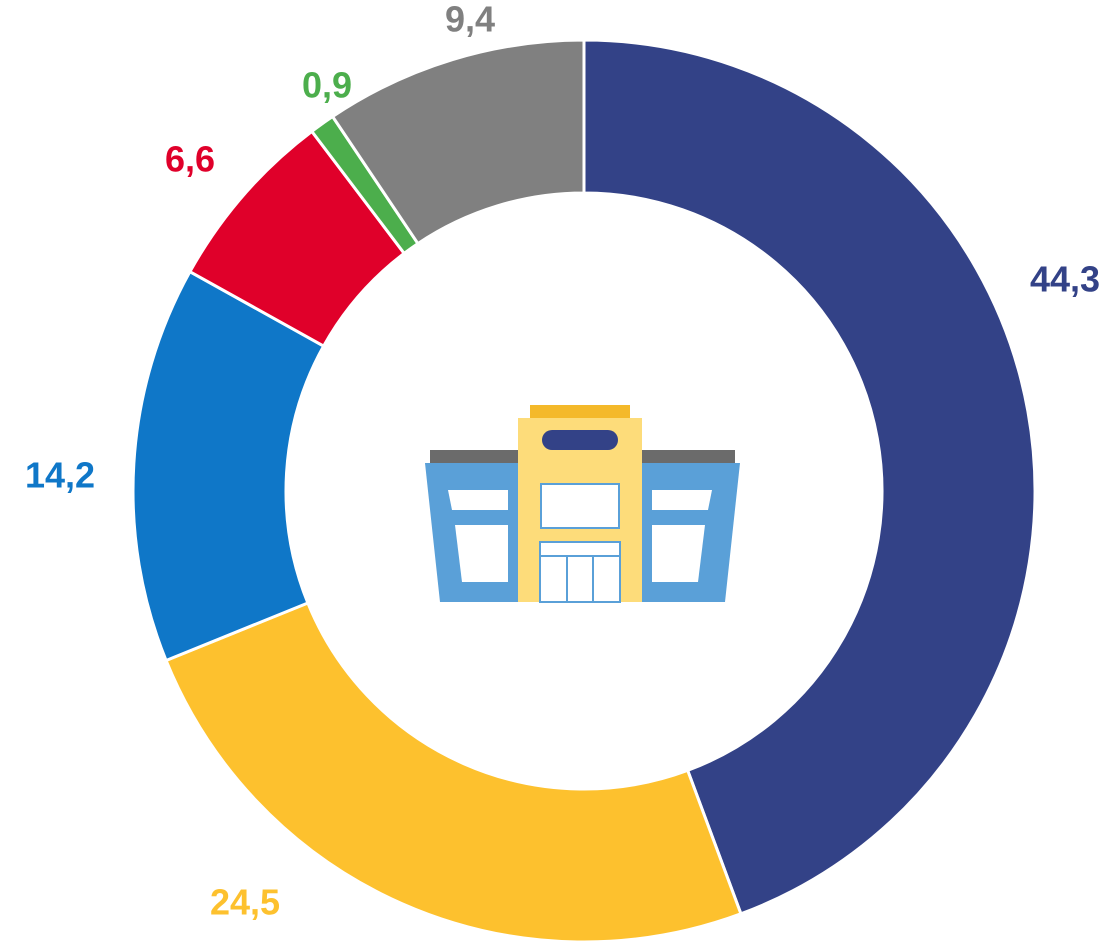 Image resolution: width=1110 pixels, height=945 pixels. I want to click on store-icon, so click(582, 504).